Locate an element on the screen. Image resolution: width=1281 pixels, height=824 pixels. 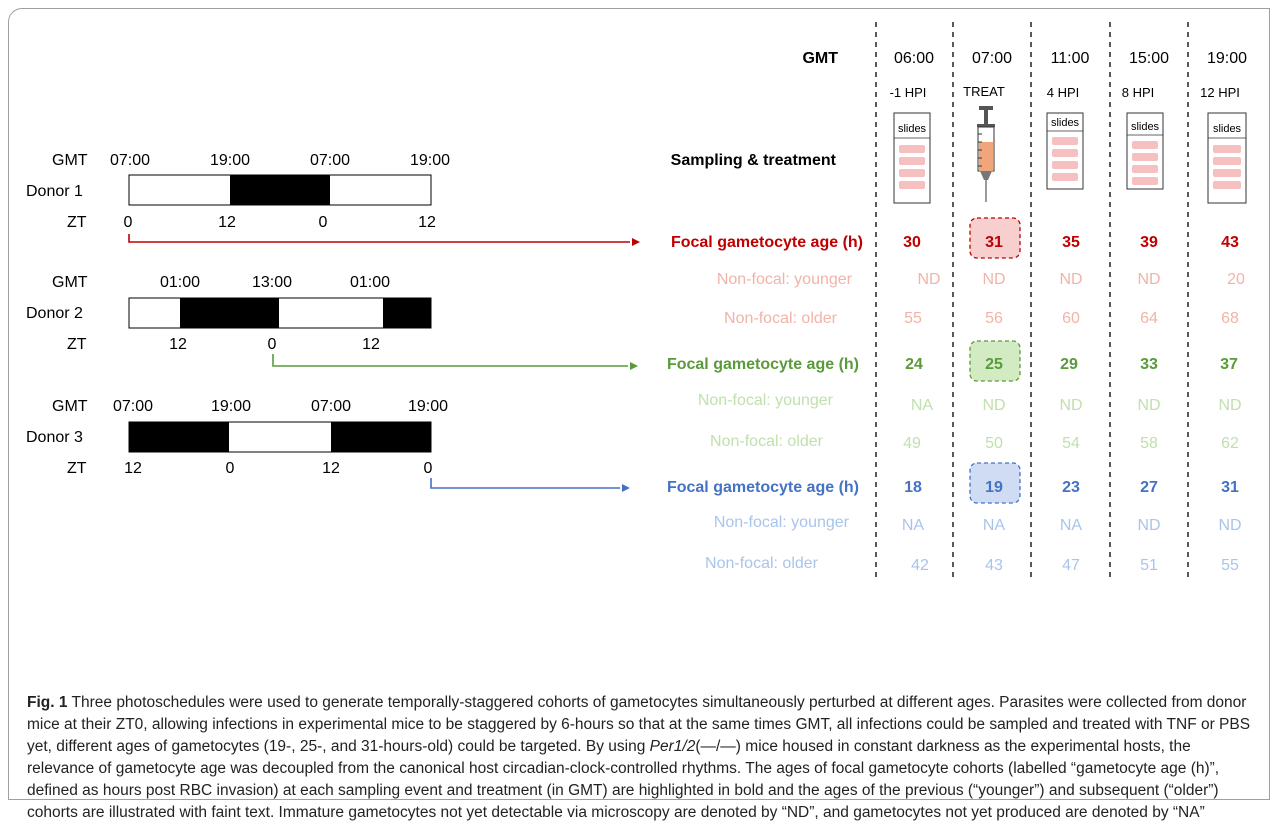
older-value: 50 is located at coordinates (994, 443).